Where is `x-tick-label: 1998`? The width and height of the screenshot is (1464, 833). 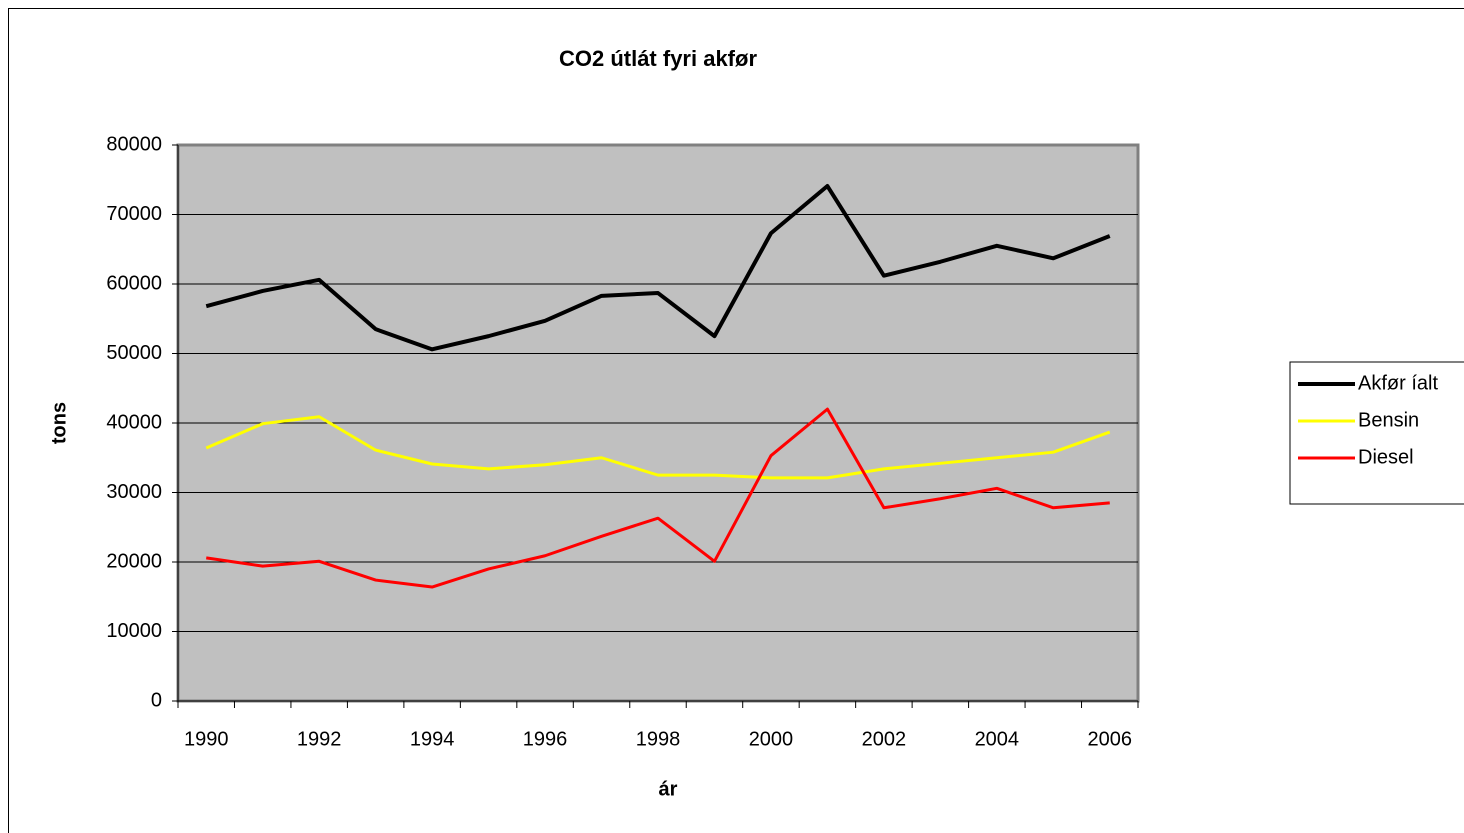 x-tick-label: 1998 is located at coordinates (658, 739).